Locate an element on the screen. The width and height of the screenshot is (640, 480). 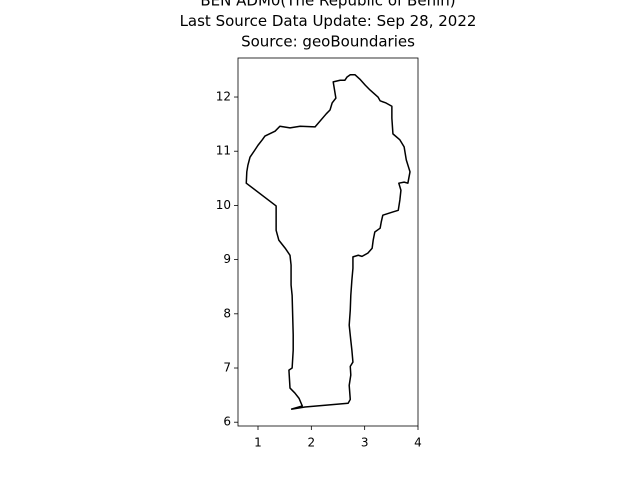
y-tick-label: 7 is located at coordinates (227, 368).